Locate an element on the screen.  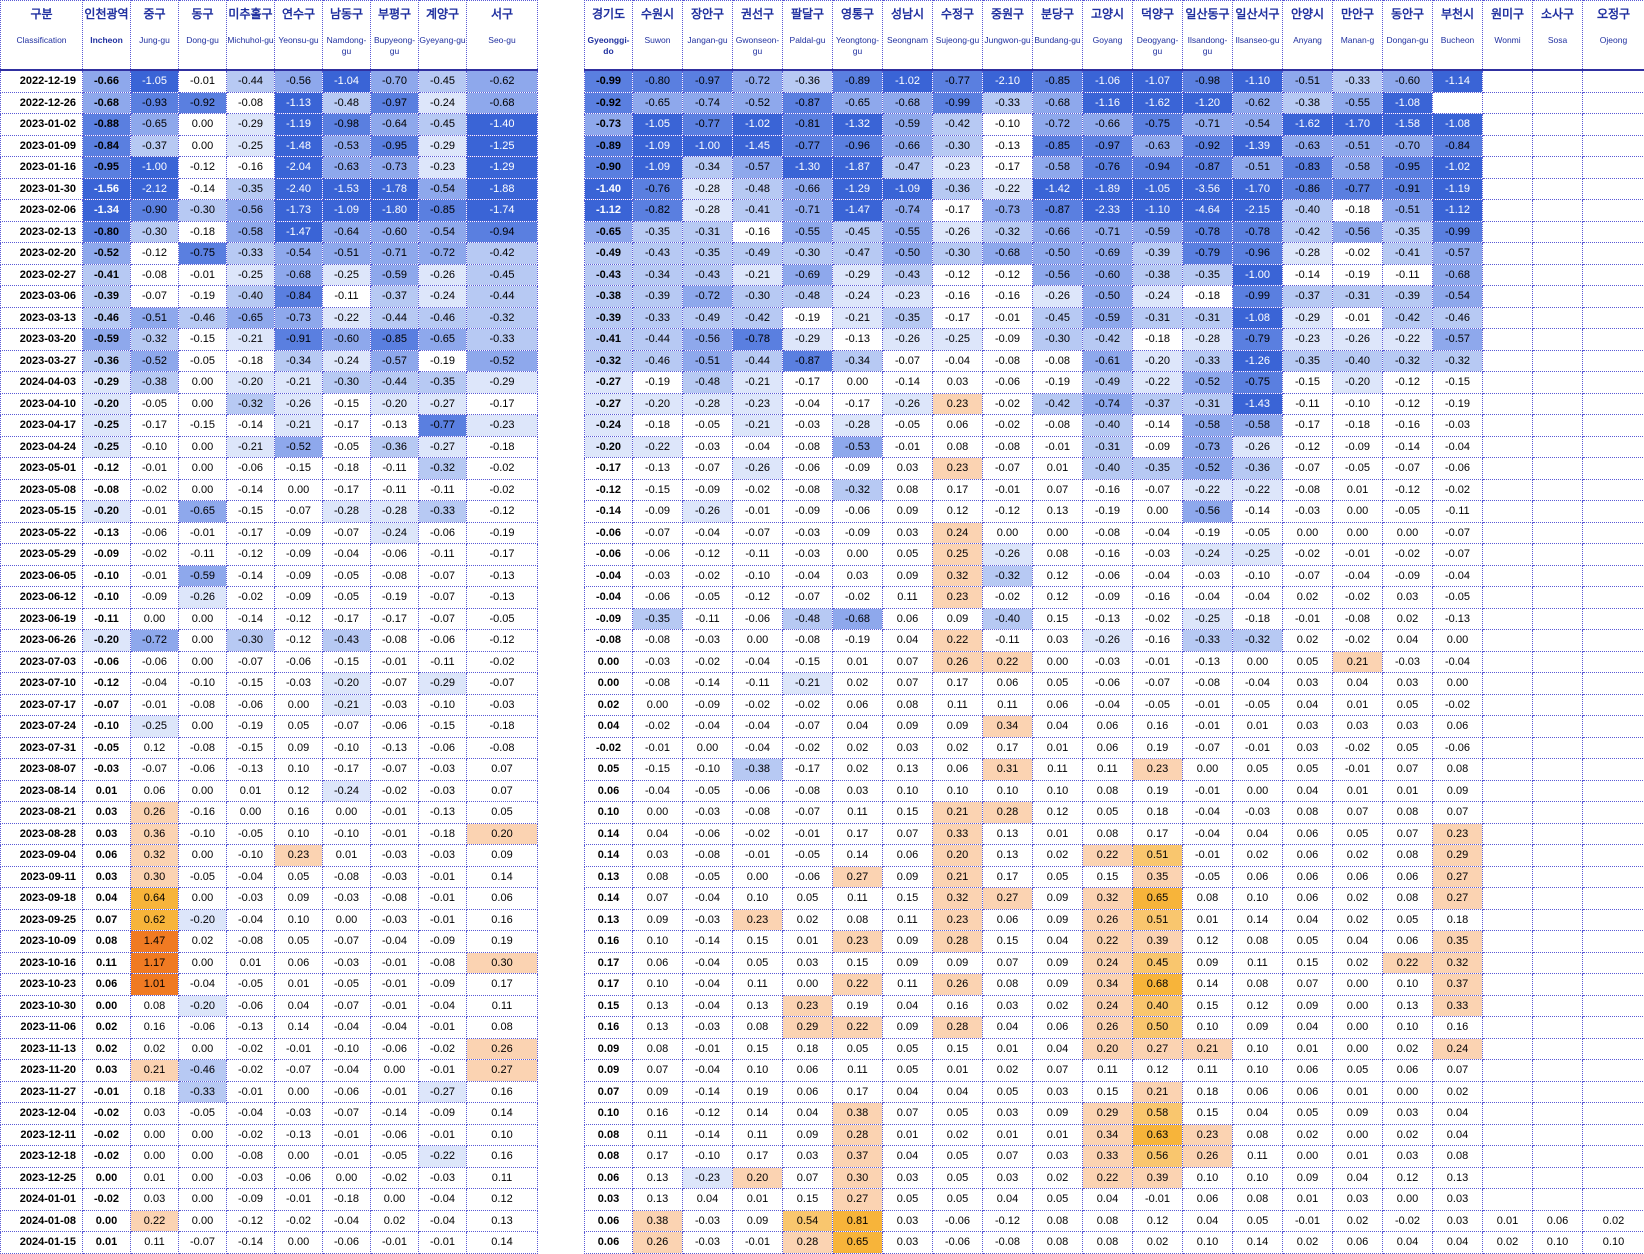
value-cell: -0.14 is located at coordinates (251, 1243).